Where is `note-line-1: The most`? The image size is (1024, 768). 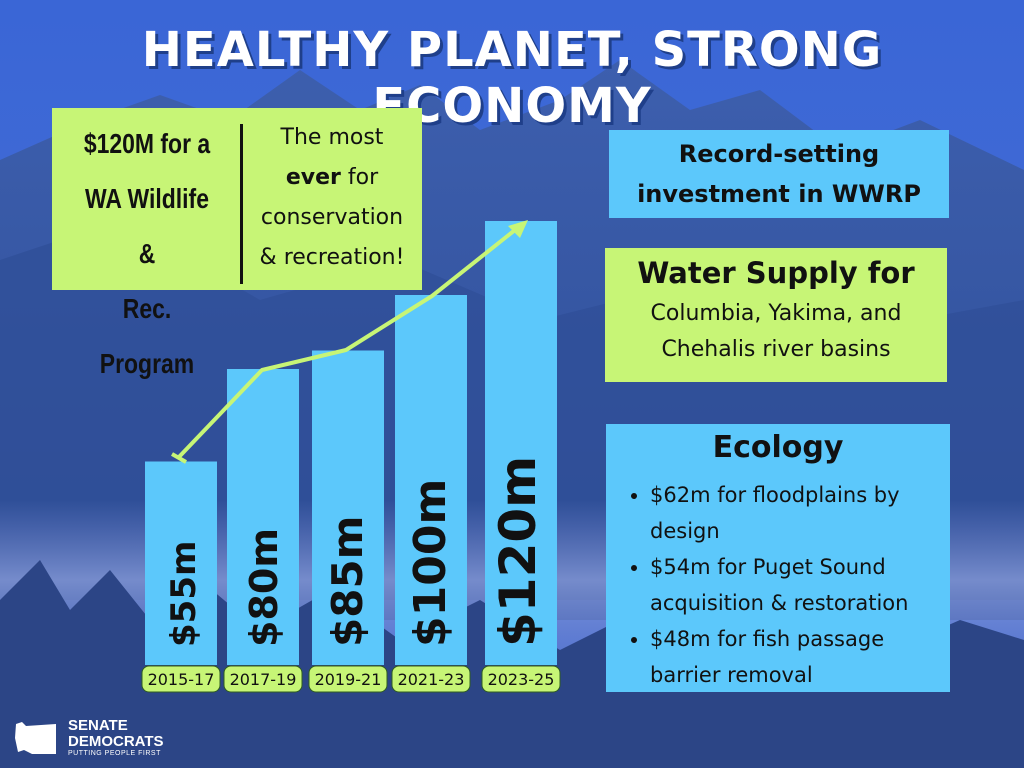 note-line-1: The most is located at coordinates (332, 137).